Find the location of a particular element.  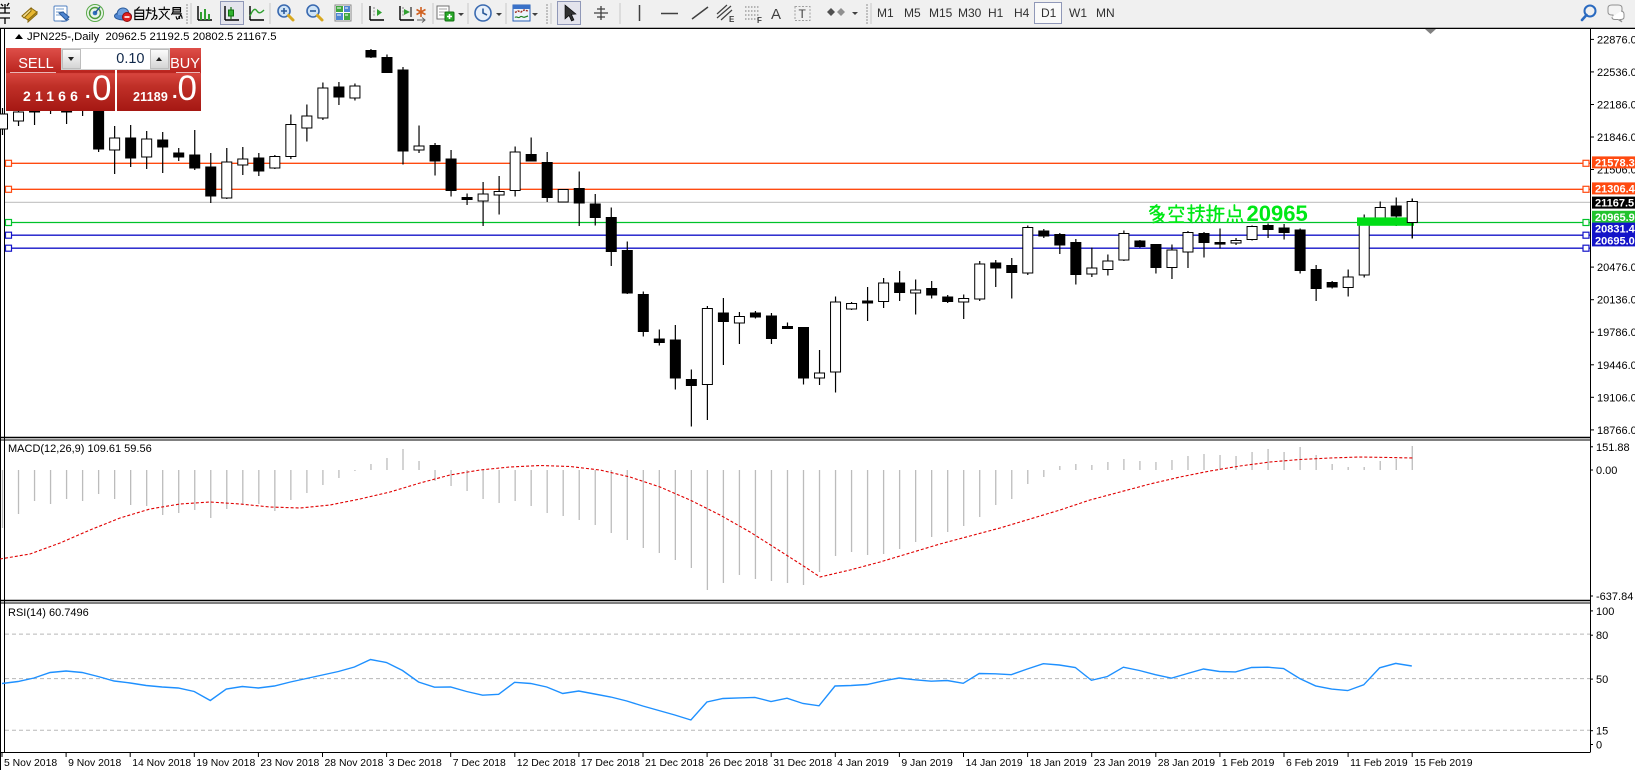

svg-text: 11 Feb 2019 is located at coordinates (1379, 763).